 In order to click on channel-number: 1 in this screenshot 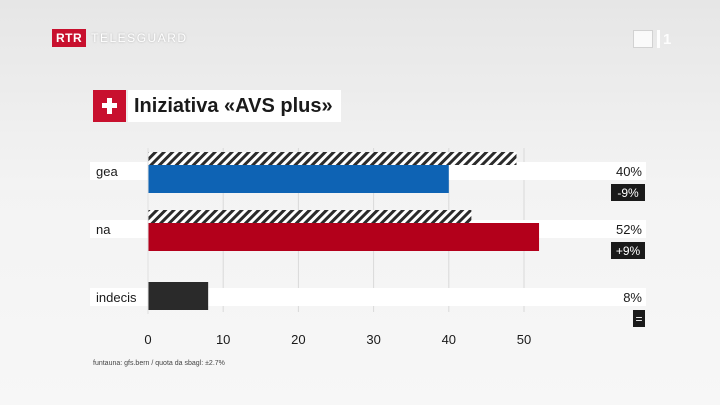, I will do `click(667, 39)`.